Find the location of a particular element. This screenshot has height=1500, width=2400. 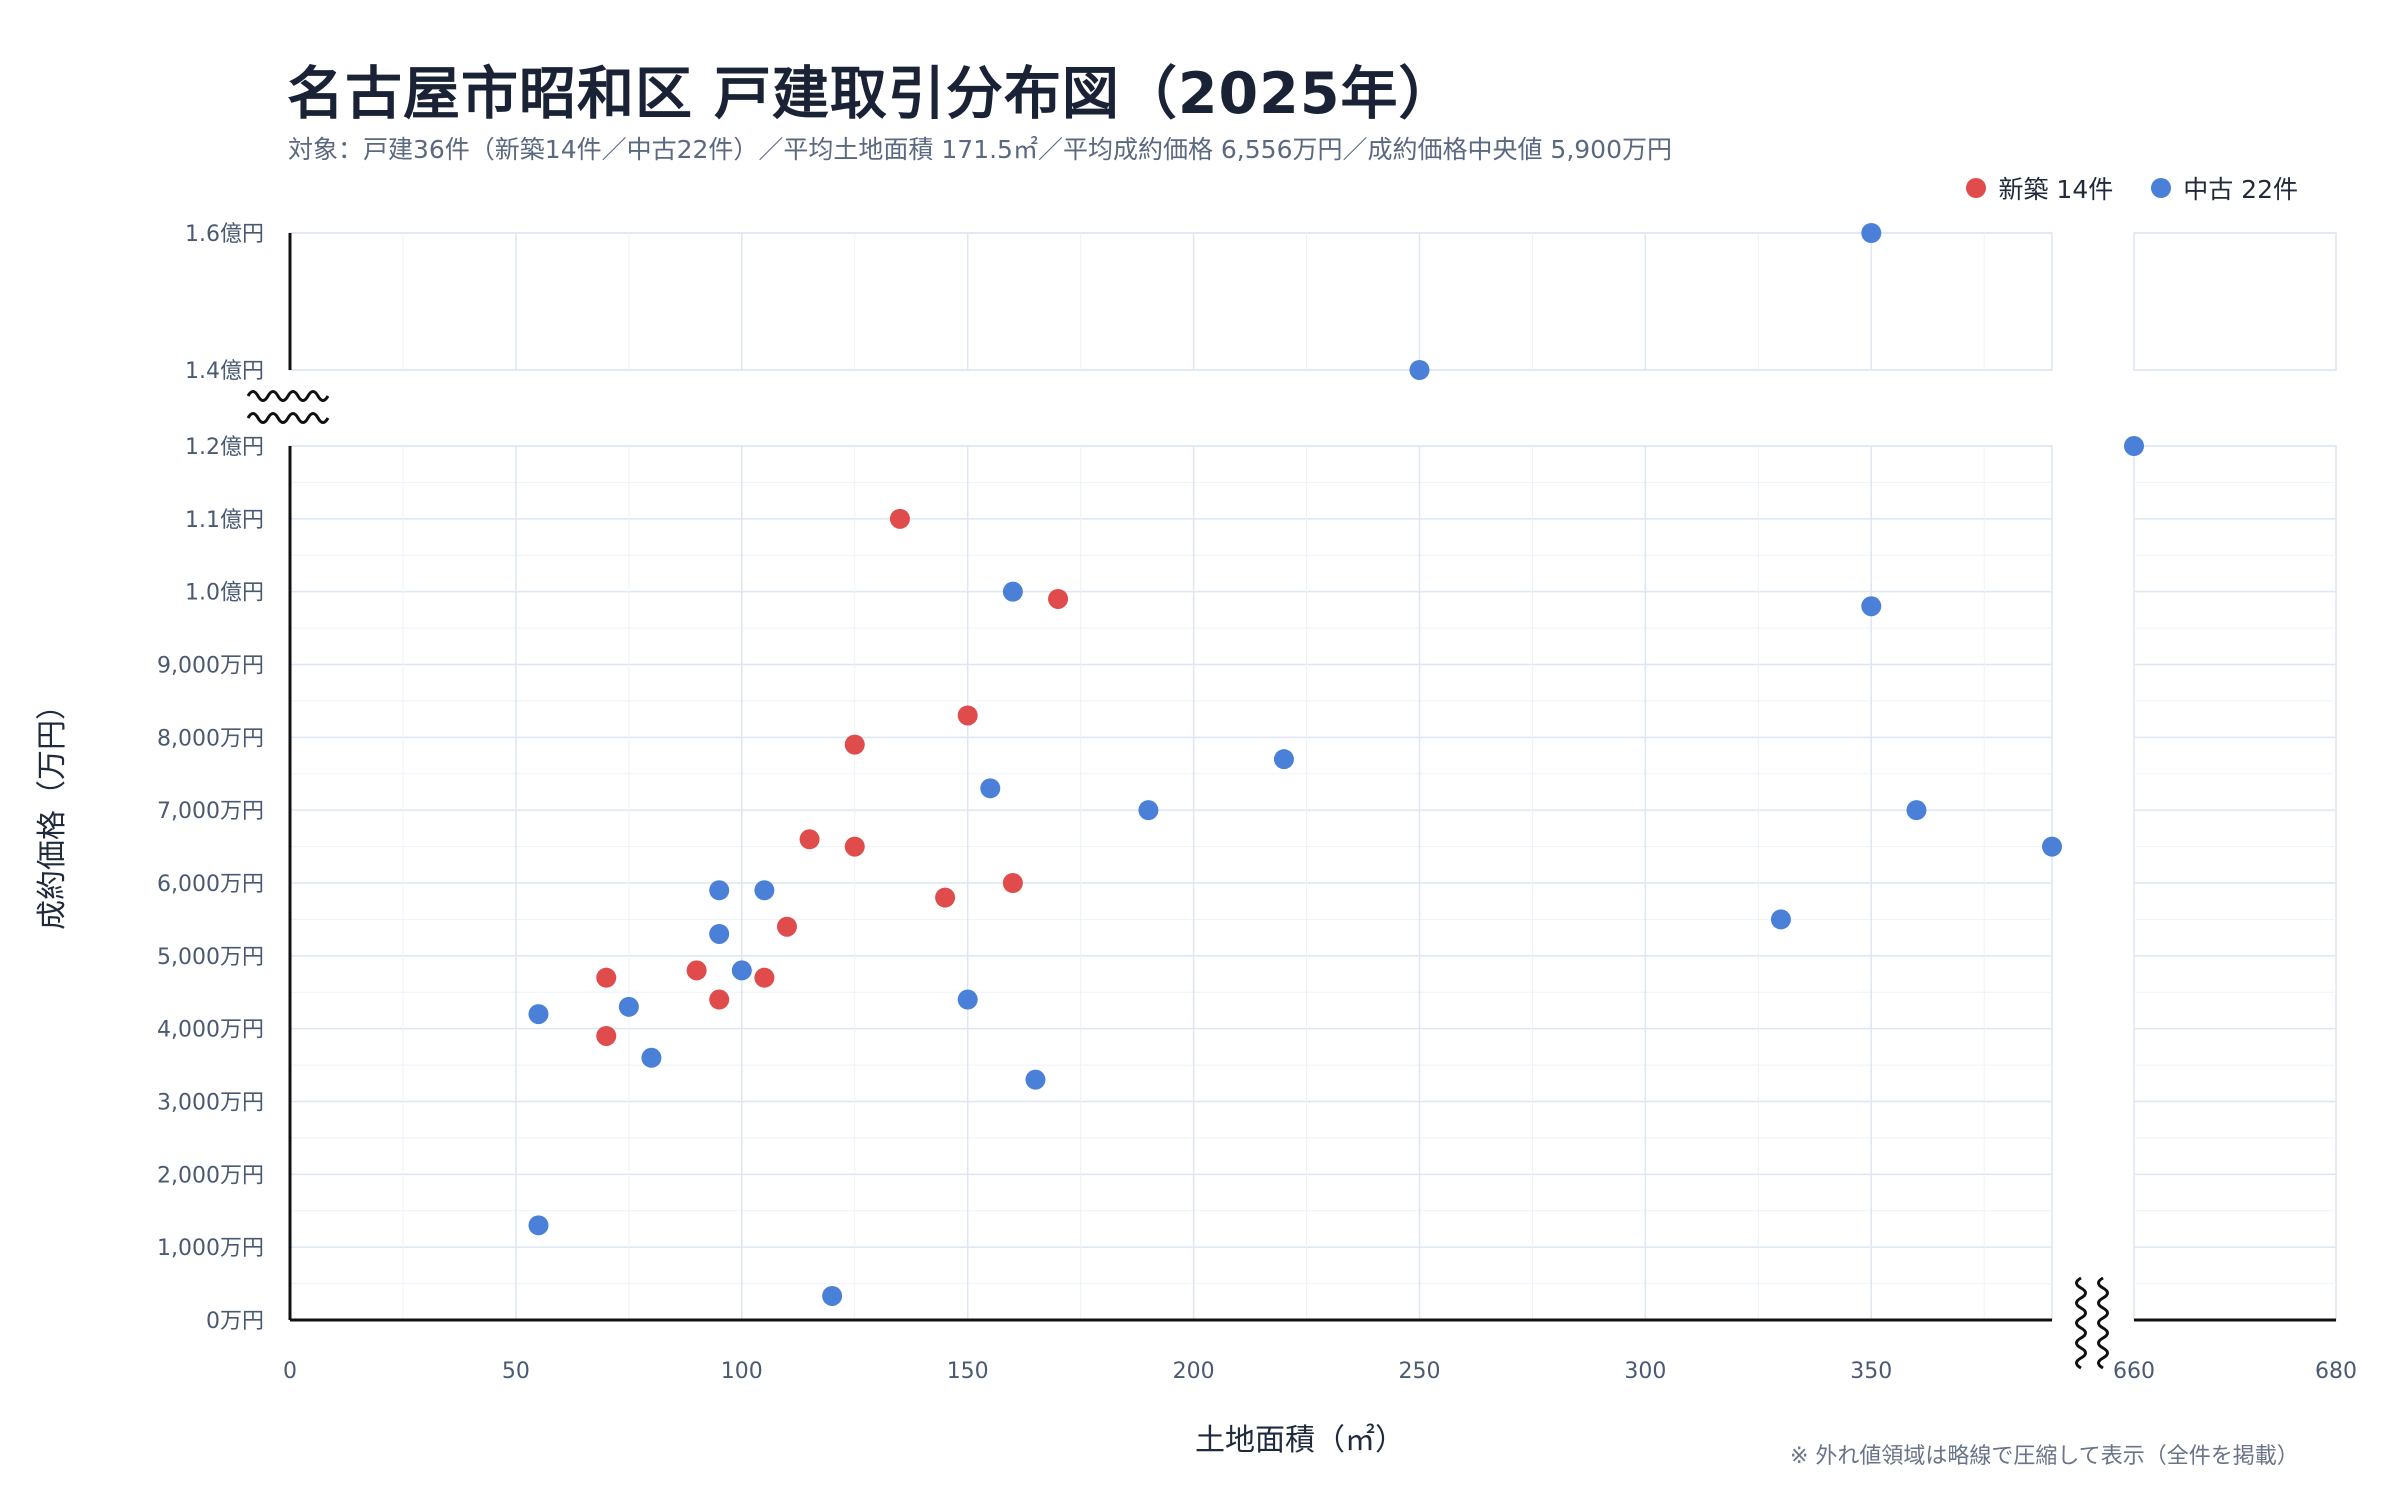

legend-label-used: 中古 22件 is located at coordinates (2240, 189).